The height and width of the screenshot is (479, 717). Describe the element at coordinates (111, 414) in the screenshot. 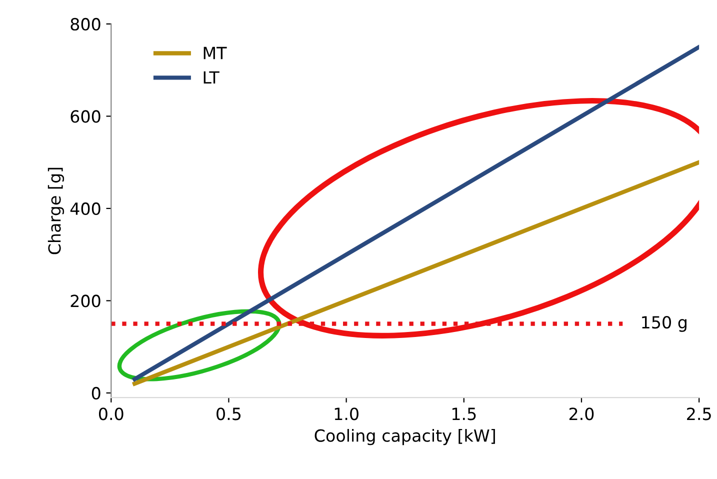

I see `x-tick-label: 0.0` at that location.